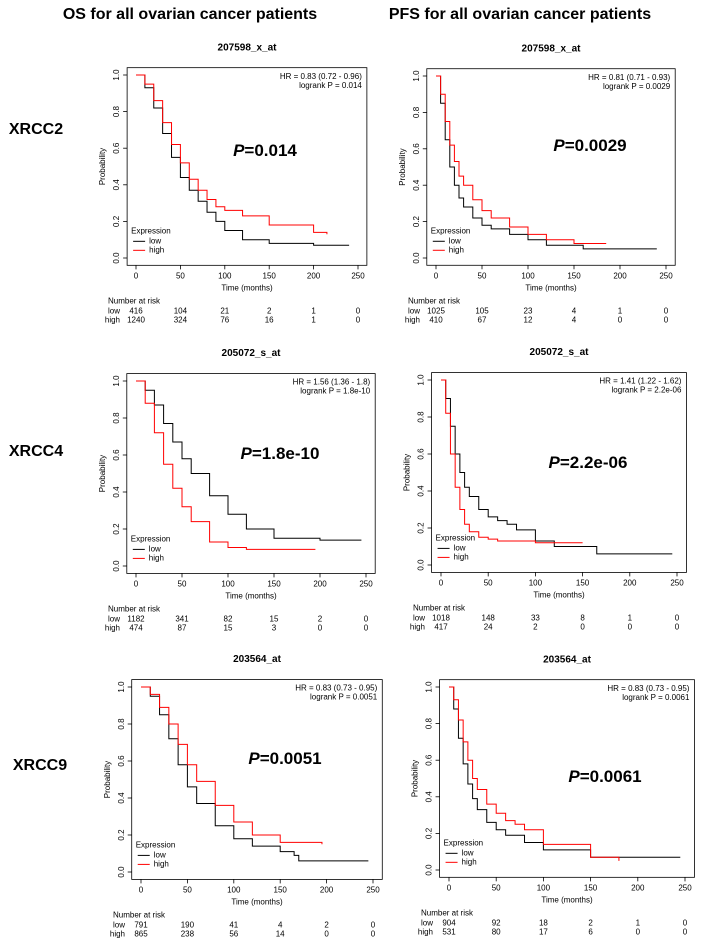  Describe the element at coordinates (181, 310) in the screenshot. I see `risk-value: 104` at that location.